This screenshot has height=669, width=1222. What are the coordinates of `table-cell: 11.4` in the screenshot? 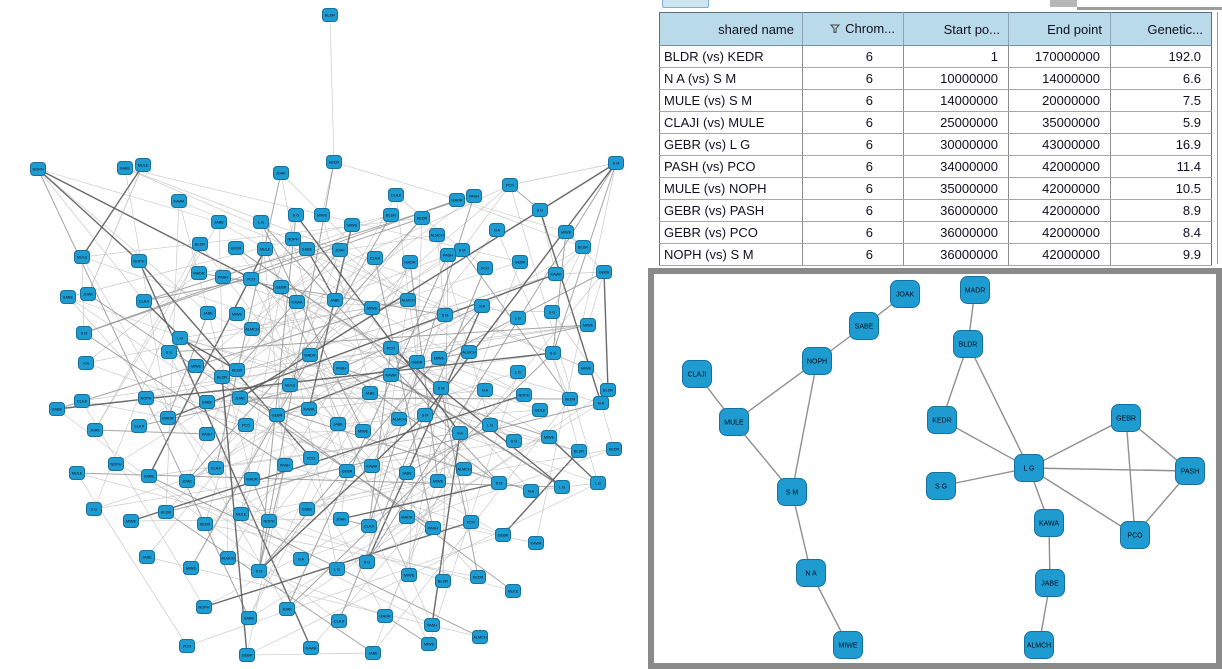 It's located at (1161, 166).